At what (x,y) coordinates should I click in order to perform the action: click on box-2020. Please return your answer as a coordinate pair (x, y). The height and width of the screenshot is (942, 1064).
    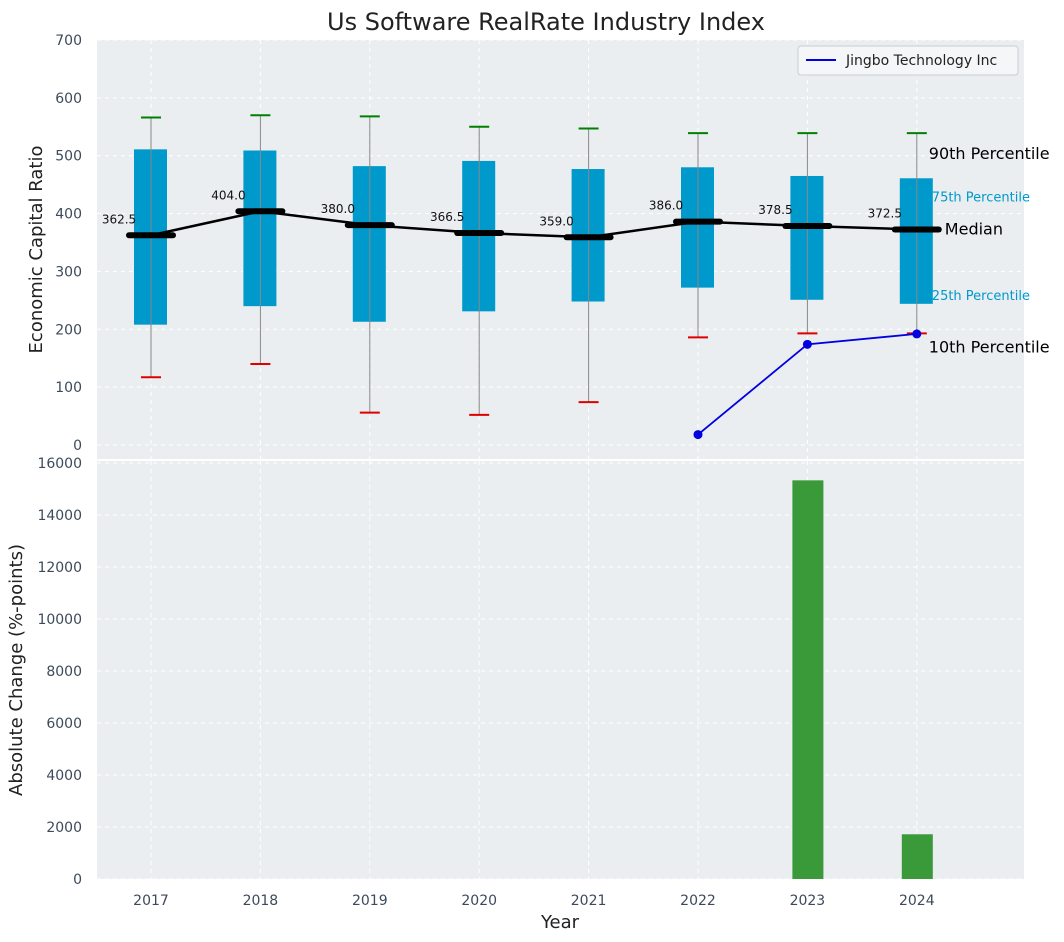
    Looking at the image, I should click on (479, 270).